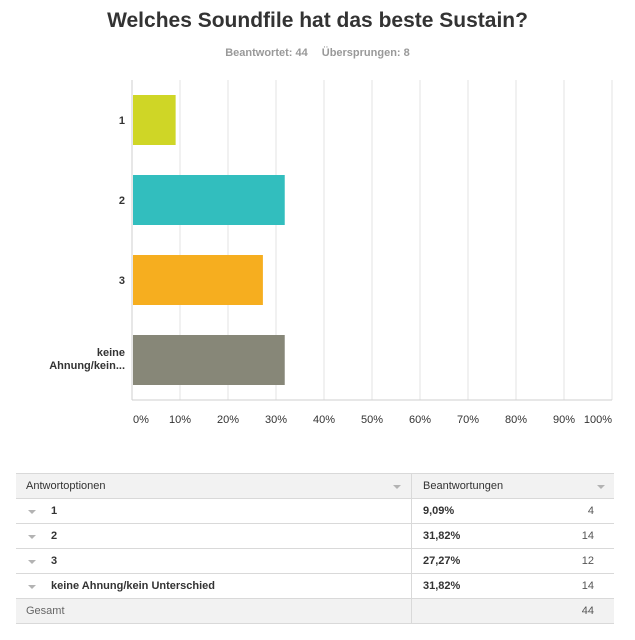 The height and width of the screenshot is (640, 635). Describe the element at coordinates (590, 511) in the screenshot. I see `count-value: 4` at that location.